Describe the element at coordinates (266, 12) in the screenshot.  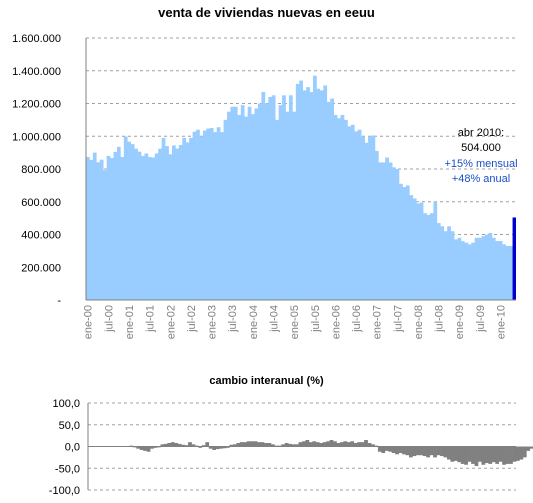
I see `chart-title: venta de viviendas nuevas en eeuu` at that location.